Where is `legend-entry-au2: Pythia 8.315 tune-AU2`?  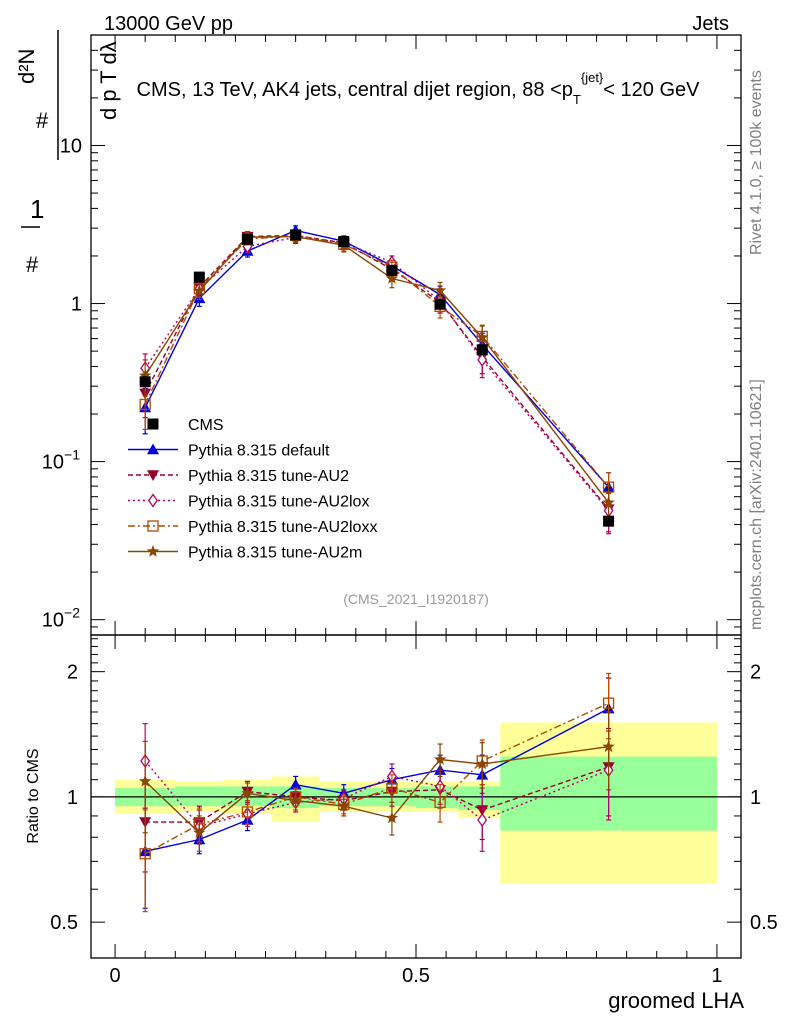 legend-entry-au2: Pythia 8.315 tune-AU2 is located at coordinates (238, 476).